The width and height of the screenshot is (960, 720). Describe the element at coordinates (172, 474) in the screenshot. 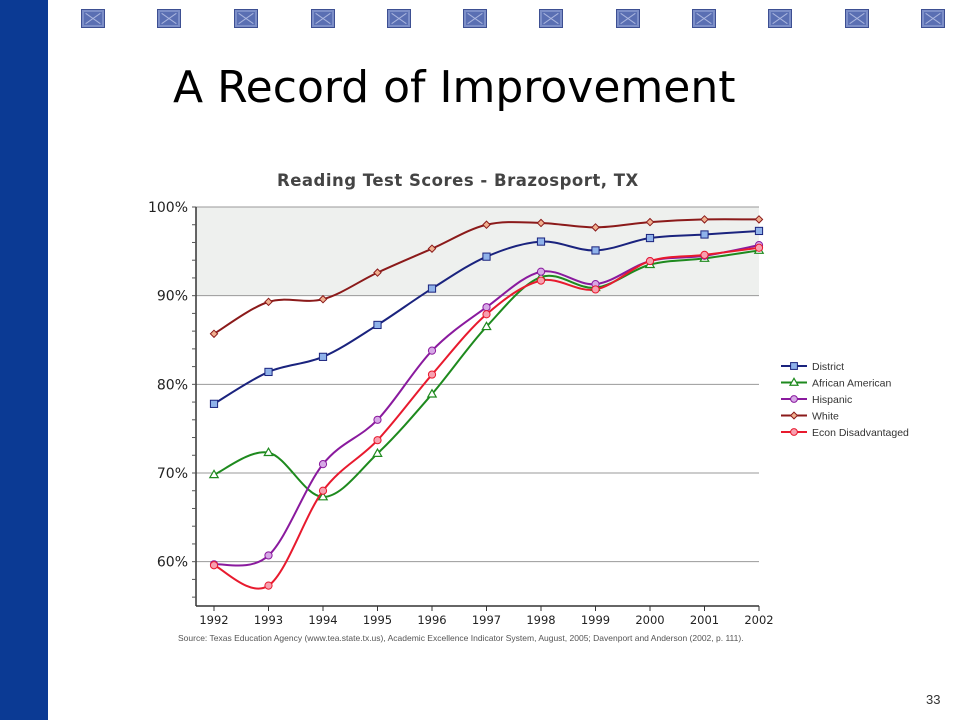

I see `y-tick-label: 70%` at that location.